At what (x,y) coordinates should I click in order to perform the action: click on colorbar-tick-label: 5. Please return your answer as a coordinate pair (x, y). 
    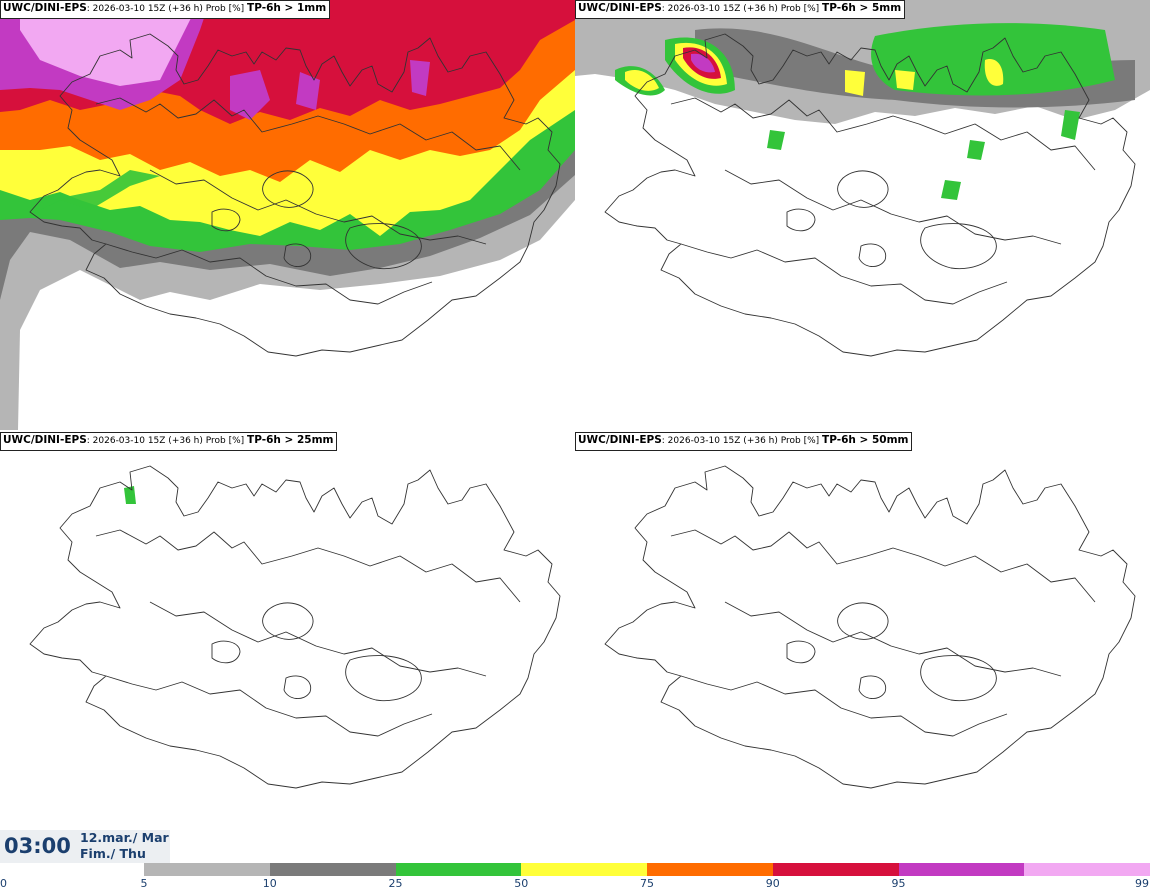
    Looking at the image, I should click on (144, 883).